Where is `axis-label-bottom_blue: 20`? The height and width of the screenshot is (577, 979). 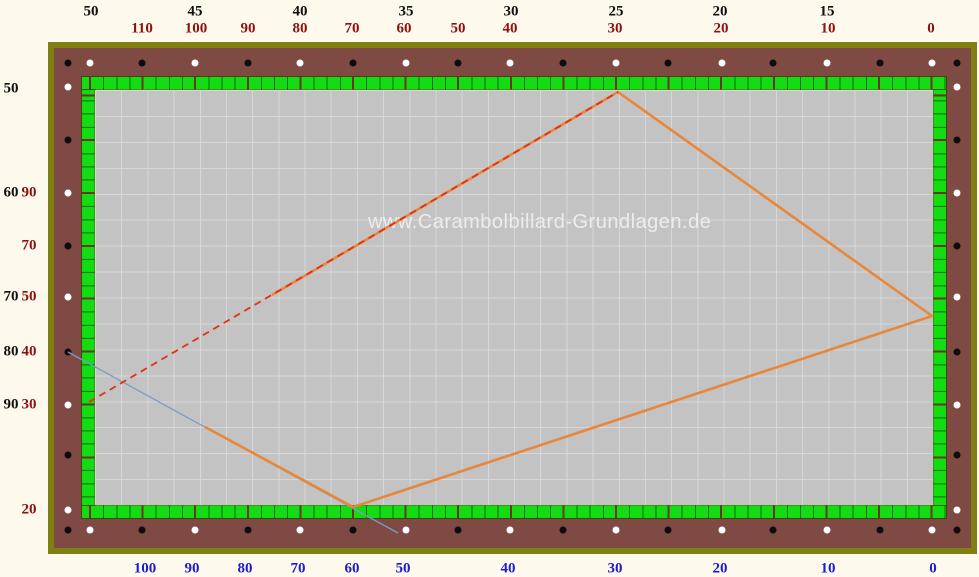
axis-label-bottom_blue: 20 is located at coordinates (720, 568).